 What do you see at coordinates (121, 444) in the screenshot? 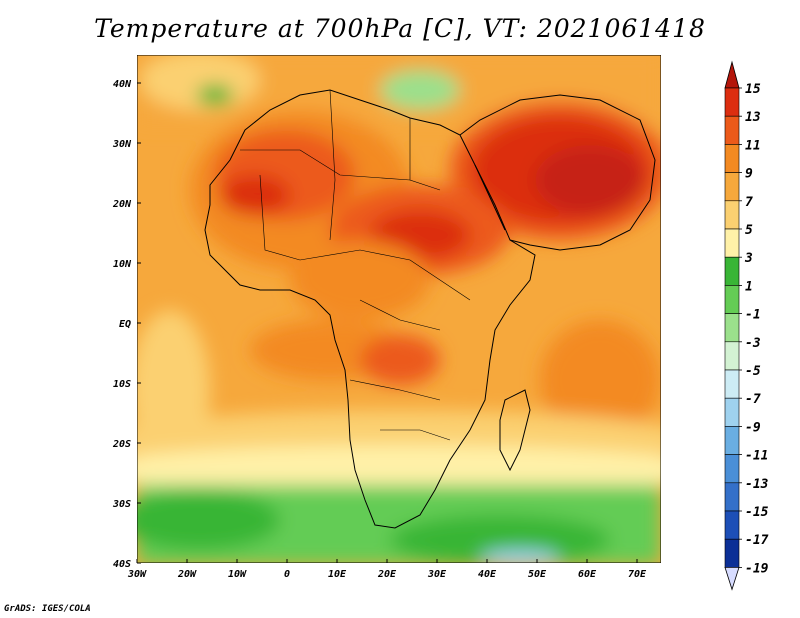
I see `lat-label: 20S` at bounding box center [121, 444].